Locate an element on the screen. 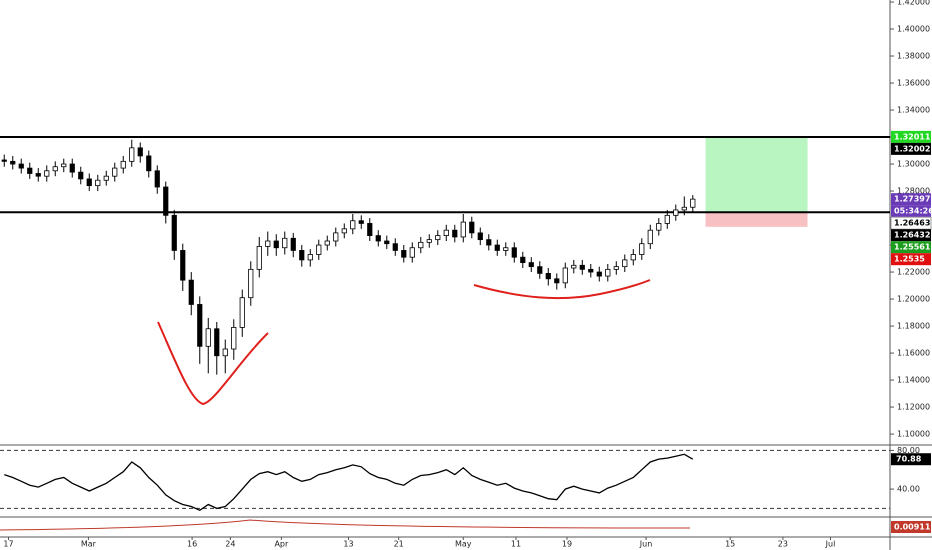  x-tick-label: 15 is located at coordinates (730, 544).